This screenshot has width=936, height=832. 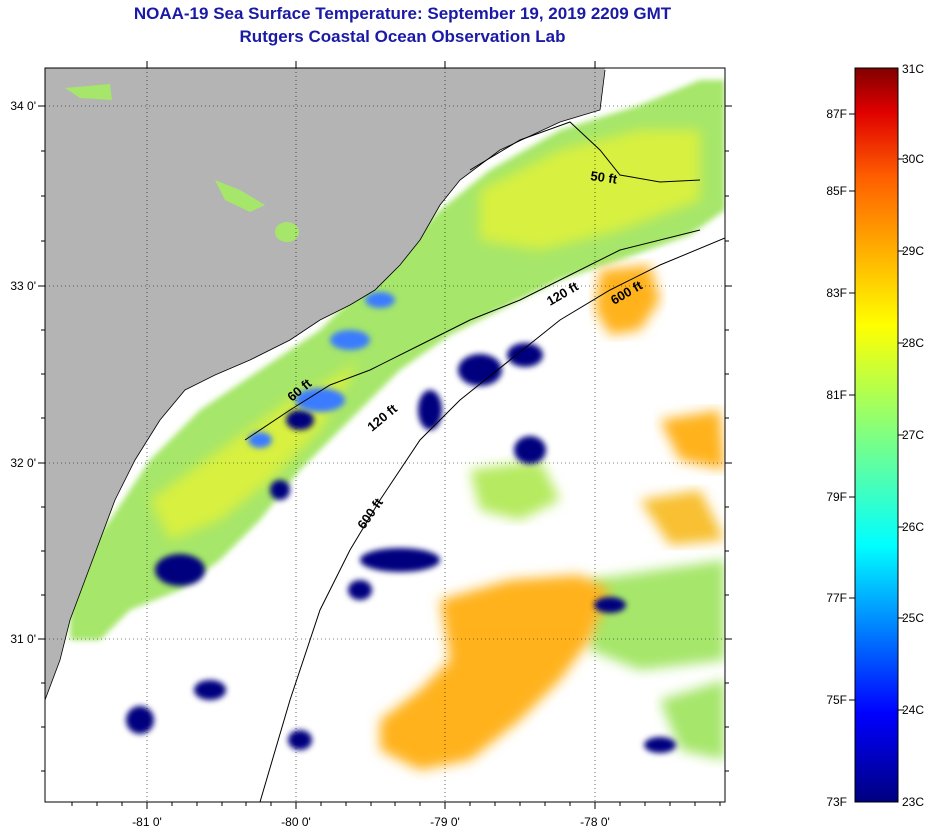 What do you see at coordinates (472, 335) in the screenshot?
I see `isobath-120ft` at bounding box center [472, 335].